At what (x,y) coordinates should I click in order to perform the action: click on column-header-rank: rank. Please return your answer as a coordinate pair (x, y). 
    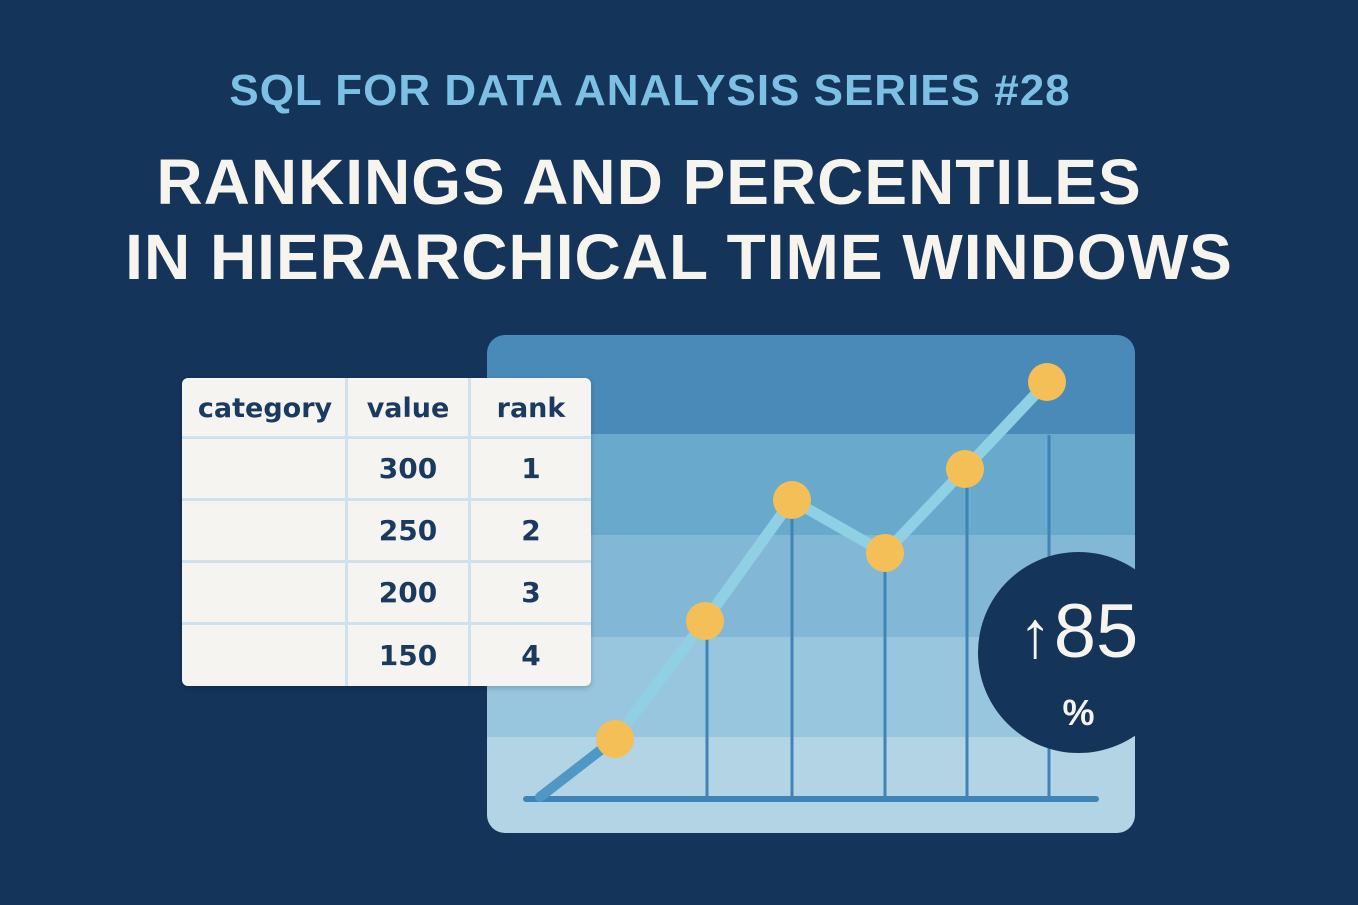
    Looking at the image, I should click on (531, 408).